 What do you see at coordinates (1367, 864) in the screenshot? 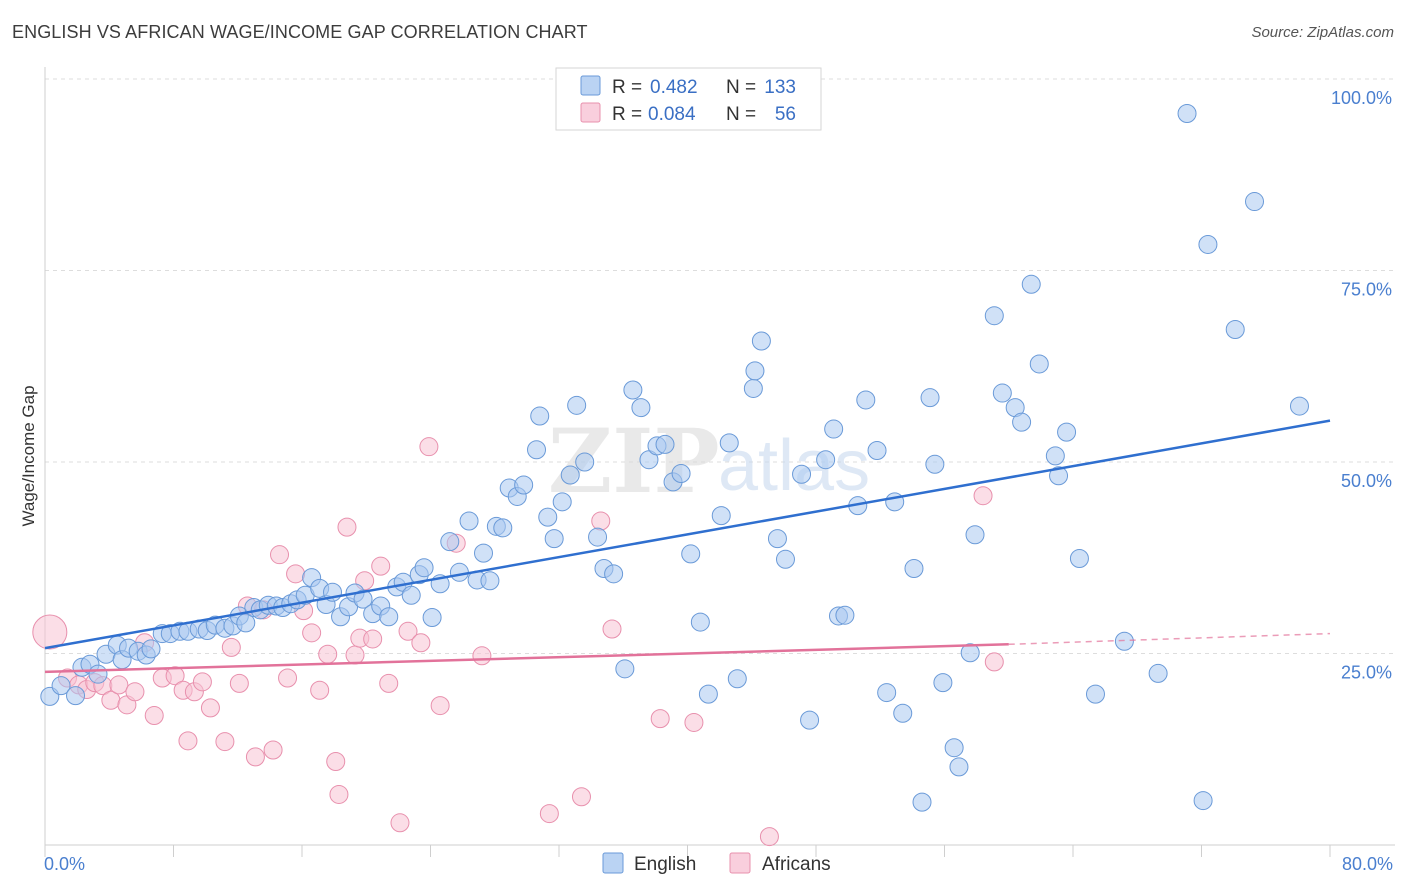
I see `x-tick-label: 80.0%` at bounding box center [1367, 864].